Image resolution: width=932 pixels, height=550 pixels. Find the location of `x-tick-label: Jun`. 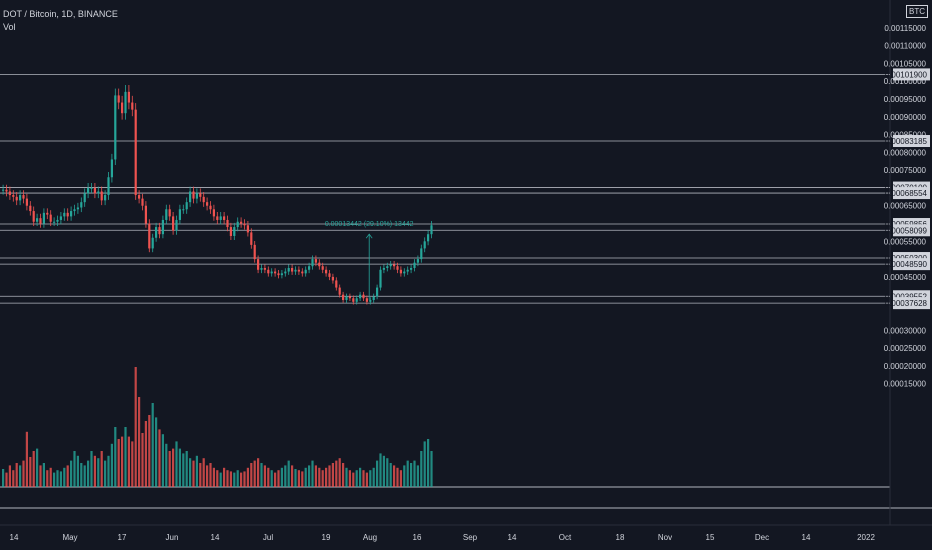

x-tick-label: Jun is located at coordinates (172, 537).